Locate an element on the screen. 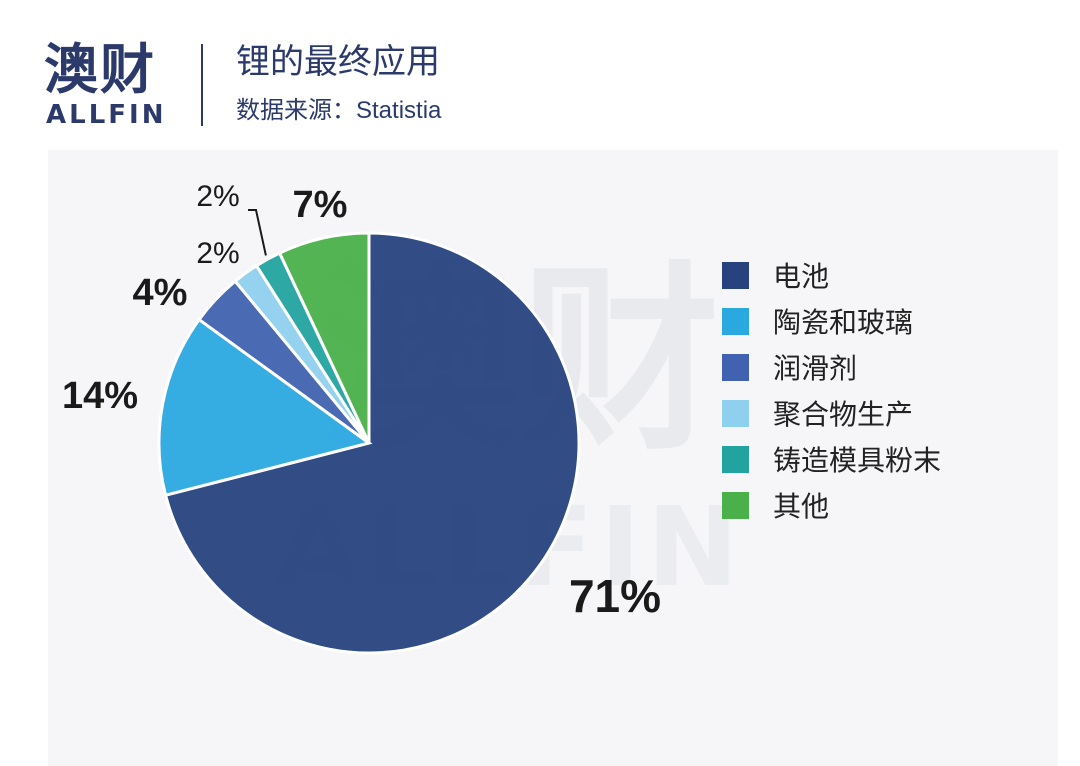 The height and width of the screenshot is (766, 1080). data-label-1: 71% is located at coordinates (615, 596).